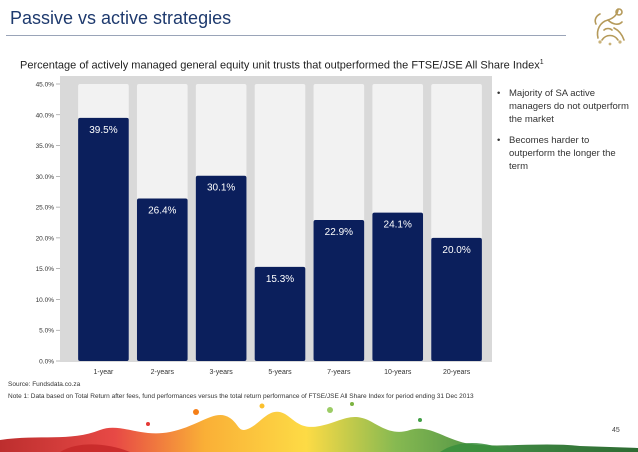  I want to click on footnote-marker: 1, so click(541, 62).